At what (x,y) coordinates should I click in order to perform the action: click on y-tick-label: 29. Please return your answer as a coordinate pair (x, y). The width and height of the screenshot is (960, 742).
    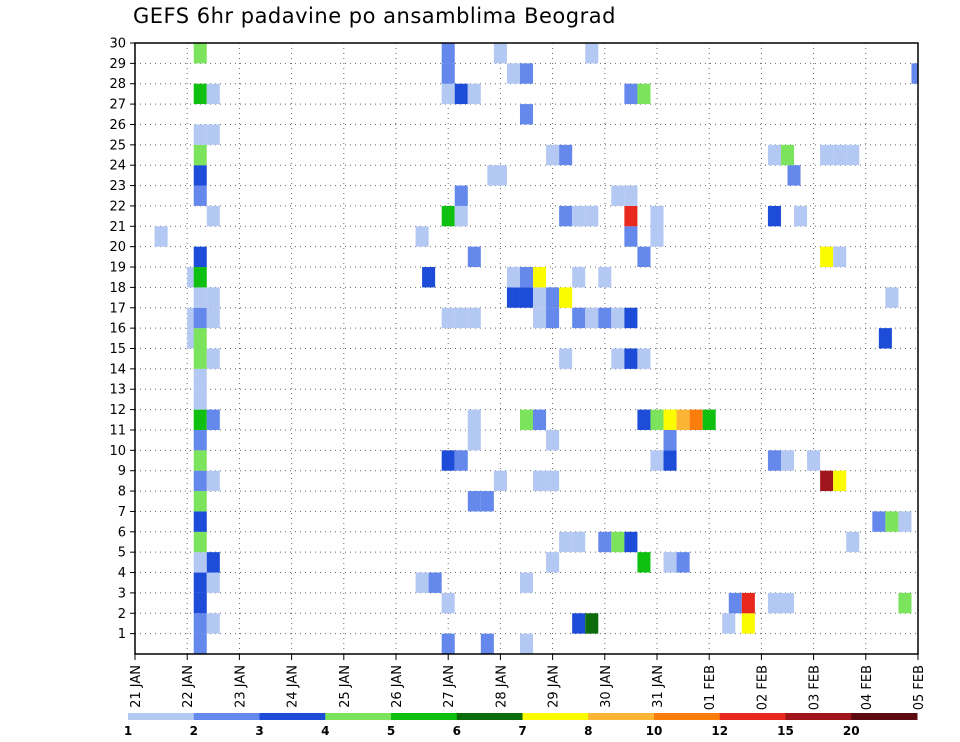
    Looking at the image, I should click on (117, 64).